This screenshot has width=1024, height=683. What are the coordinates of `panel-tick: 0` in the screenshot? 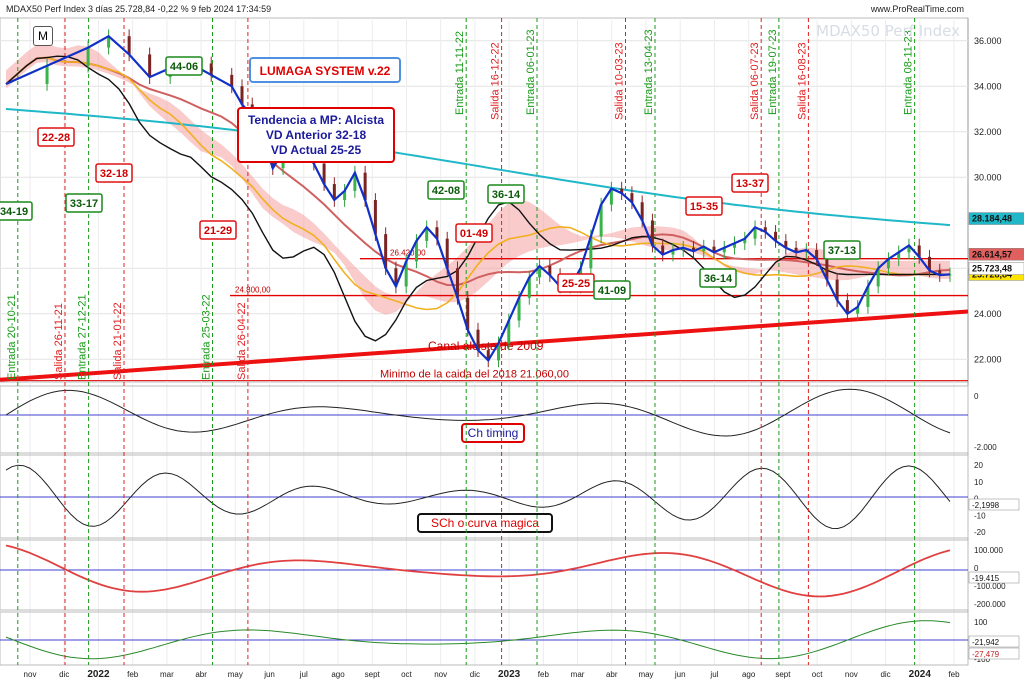 It's located at (976, 396).